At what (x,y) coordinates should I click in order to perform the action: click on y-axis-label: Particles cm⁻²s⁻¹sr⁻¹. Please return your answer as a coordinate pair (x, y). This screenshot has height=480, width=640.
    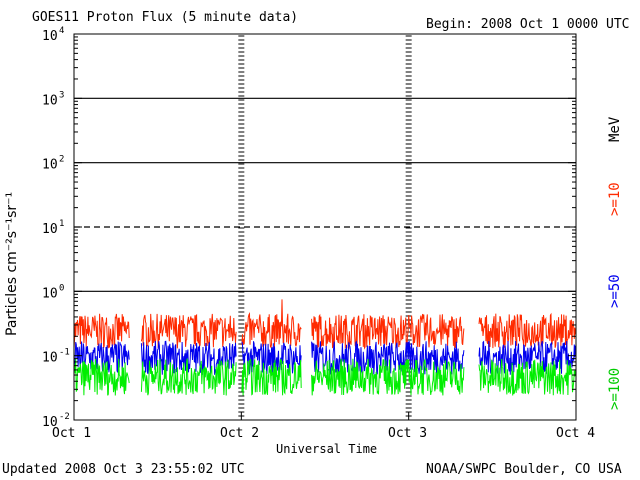
    Looking at the image, I should click on (12, 263).